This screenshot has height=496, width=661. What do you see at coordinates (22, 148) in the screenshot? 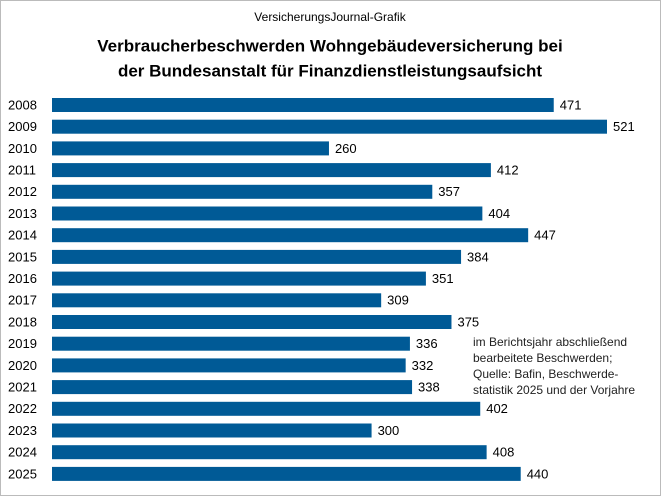
I see `y-tick-label: 2010` at bounding box center [22, 148].